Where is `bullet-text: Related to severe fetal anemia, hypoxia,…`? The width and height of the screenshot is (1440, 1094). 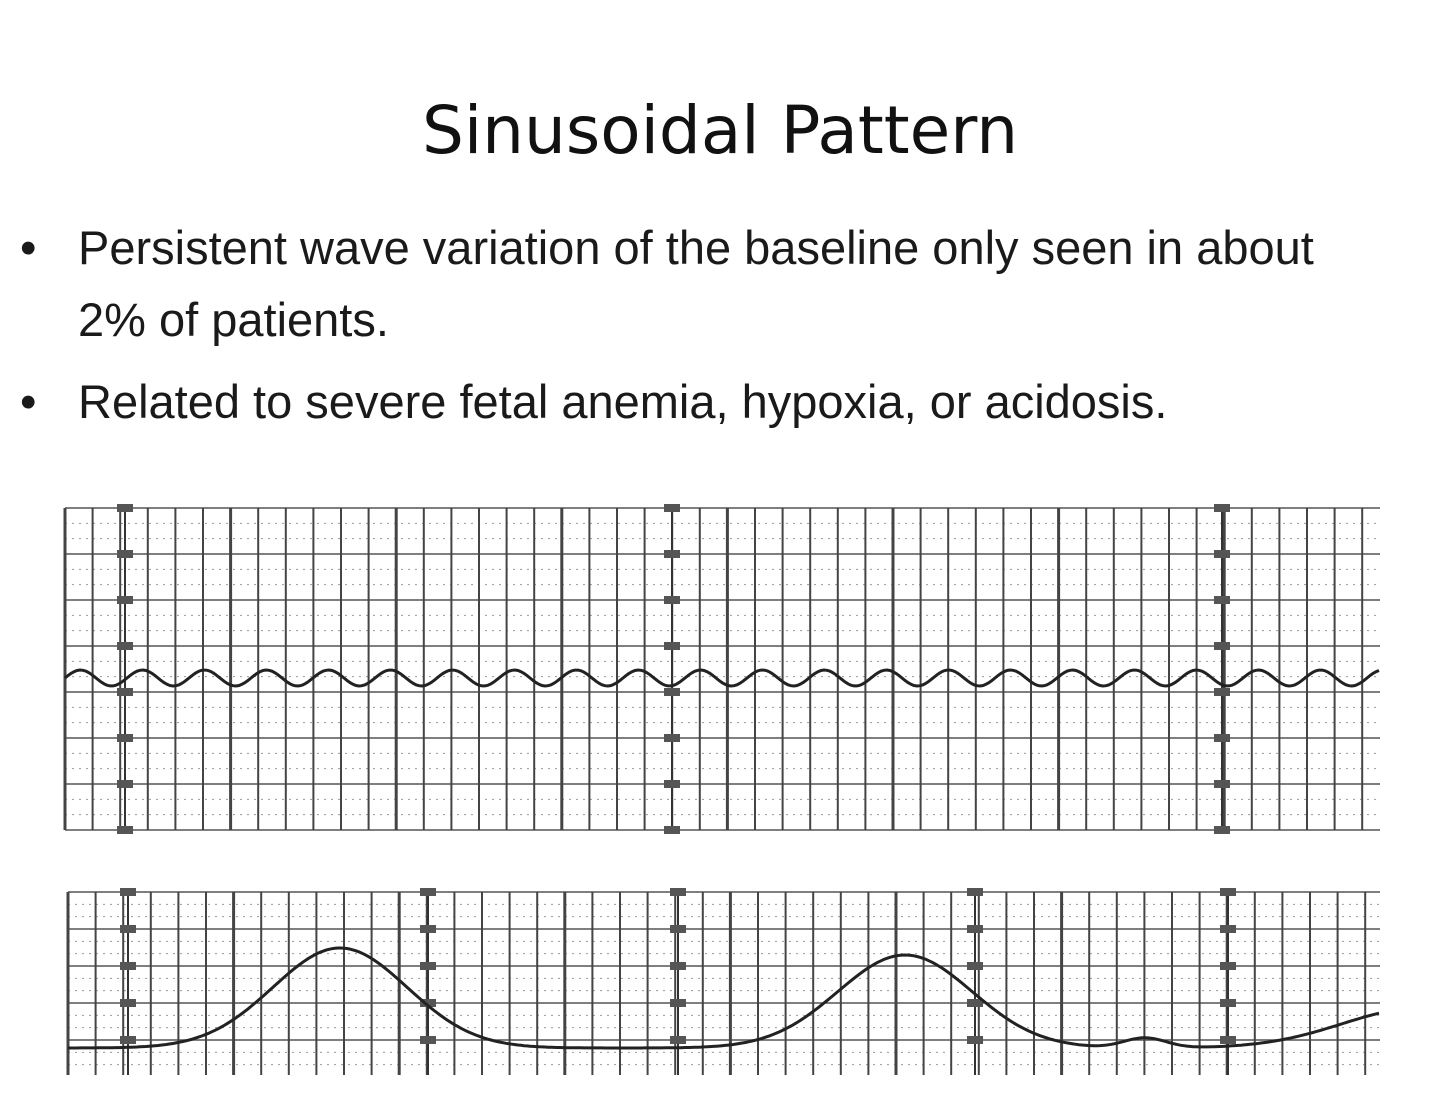
bullet-text: Related to severe fetal anemia, hypoxia,… is located at coordinates (623, 401).